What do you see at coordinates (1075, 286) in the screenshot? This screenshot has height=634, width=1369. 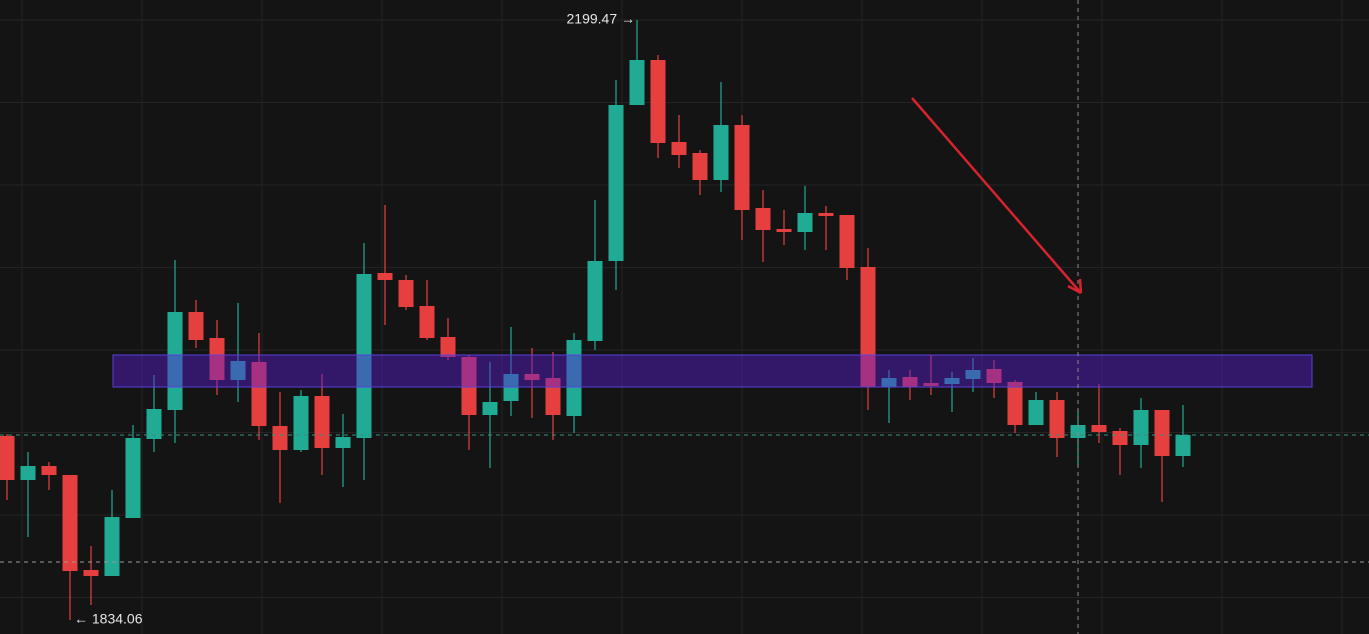 I see `arrow-head` at bounding box center [1075, 286].